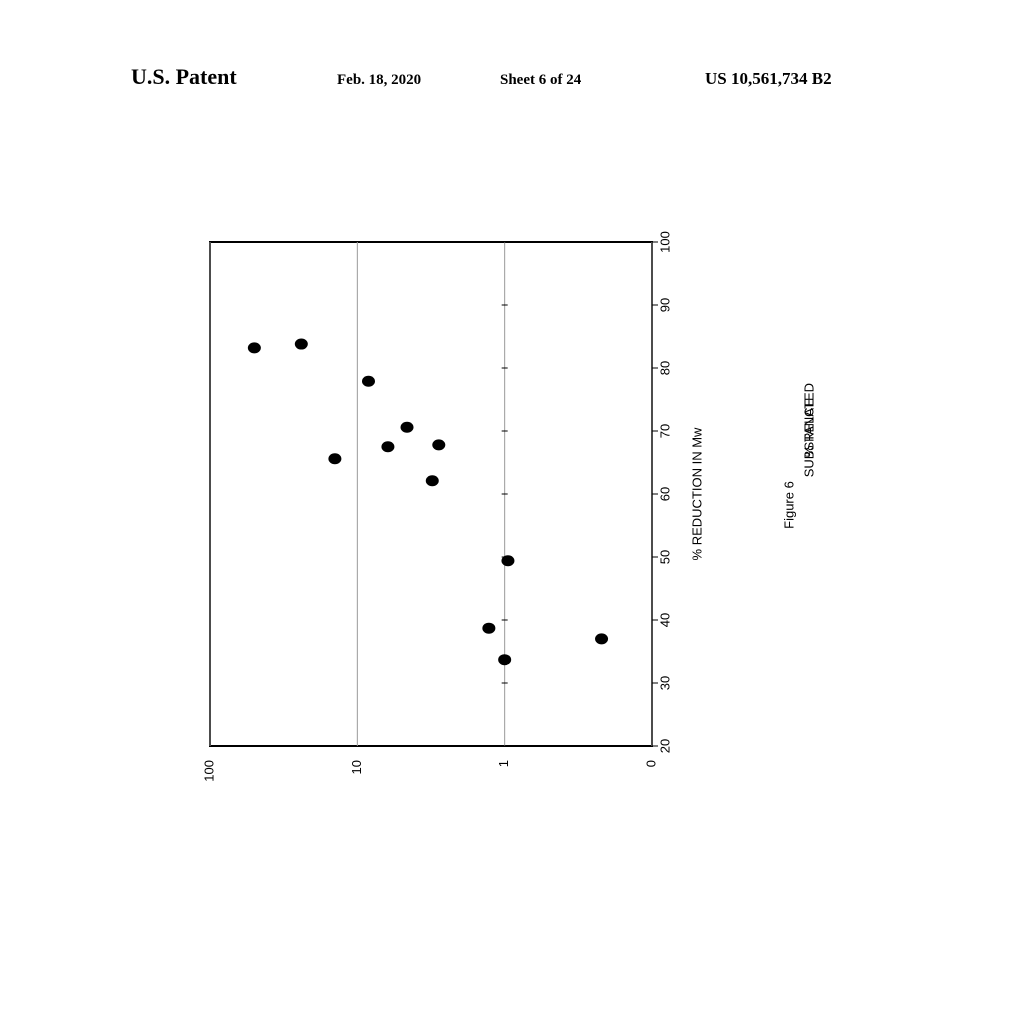  What do you see at coordinates (808, 420) in the screenshot?
I see `y-axis-title-line: % RELATED` at bounding box center [808, 420].